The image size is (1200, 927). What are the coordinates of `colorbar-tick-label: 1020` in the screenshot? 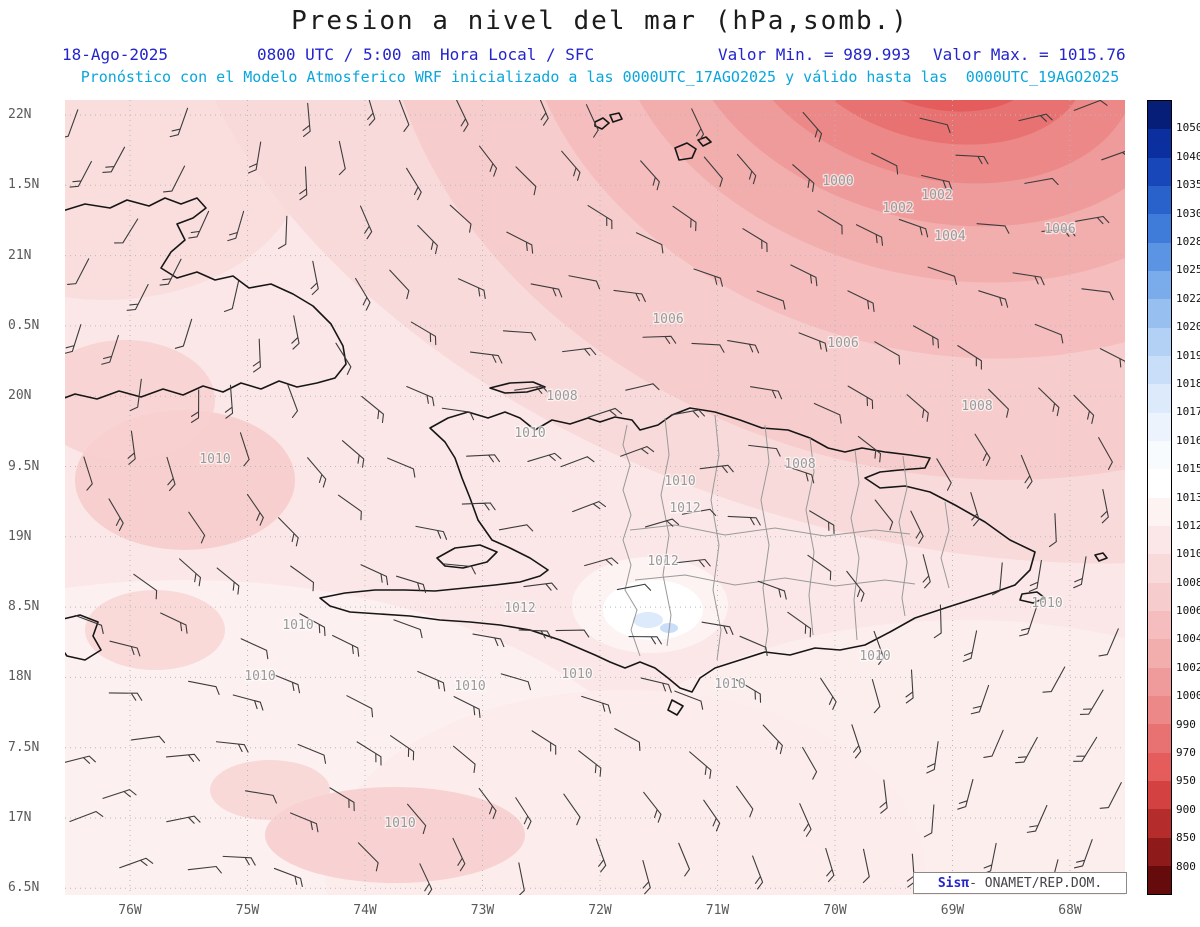 It's located at (1188, 327).